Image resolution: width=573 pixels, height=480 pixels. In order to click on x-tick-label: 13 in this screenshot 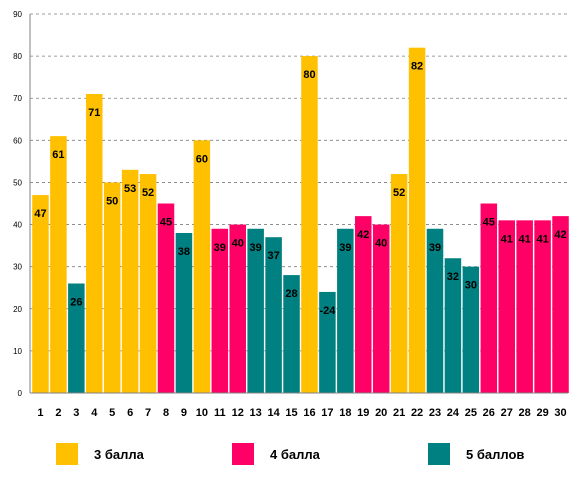, I will do `click(256, 413)`.